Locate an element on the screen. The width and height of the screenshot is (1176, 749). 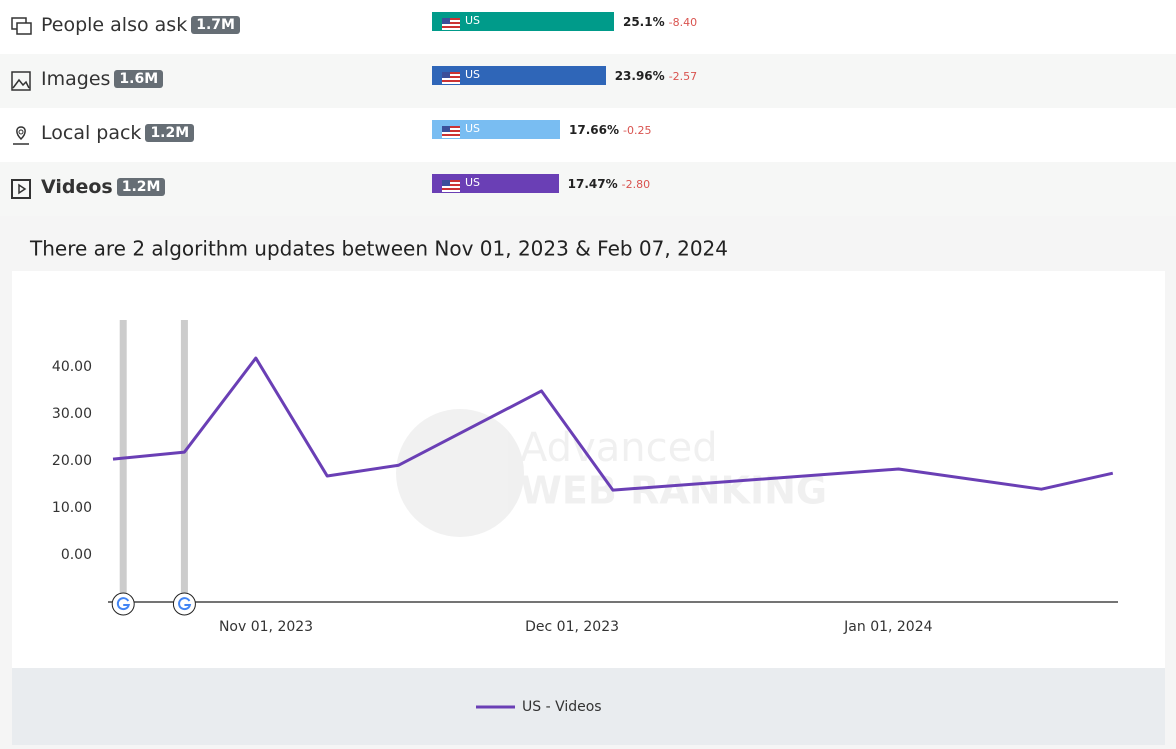
feature-name: Local pack is located at coordinates (91, 133).